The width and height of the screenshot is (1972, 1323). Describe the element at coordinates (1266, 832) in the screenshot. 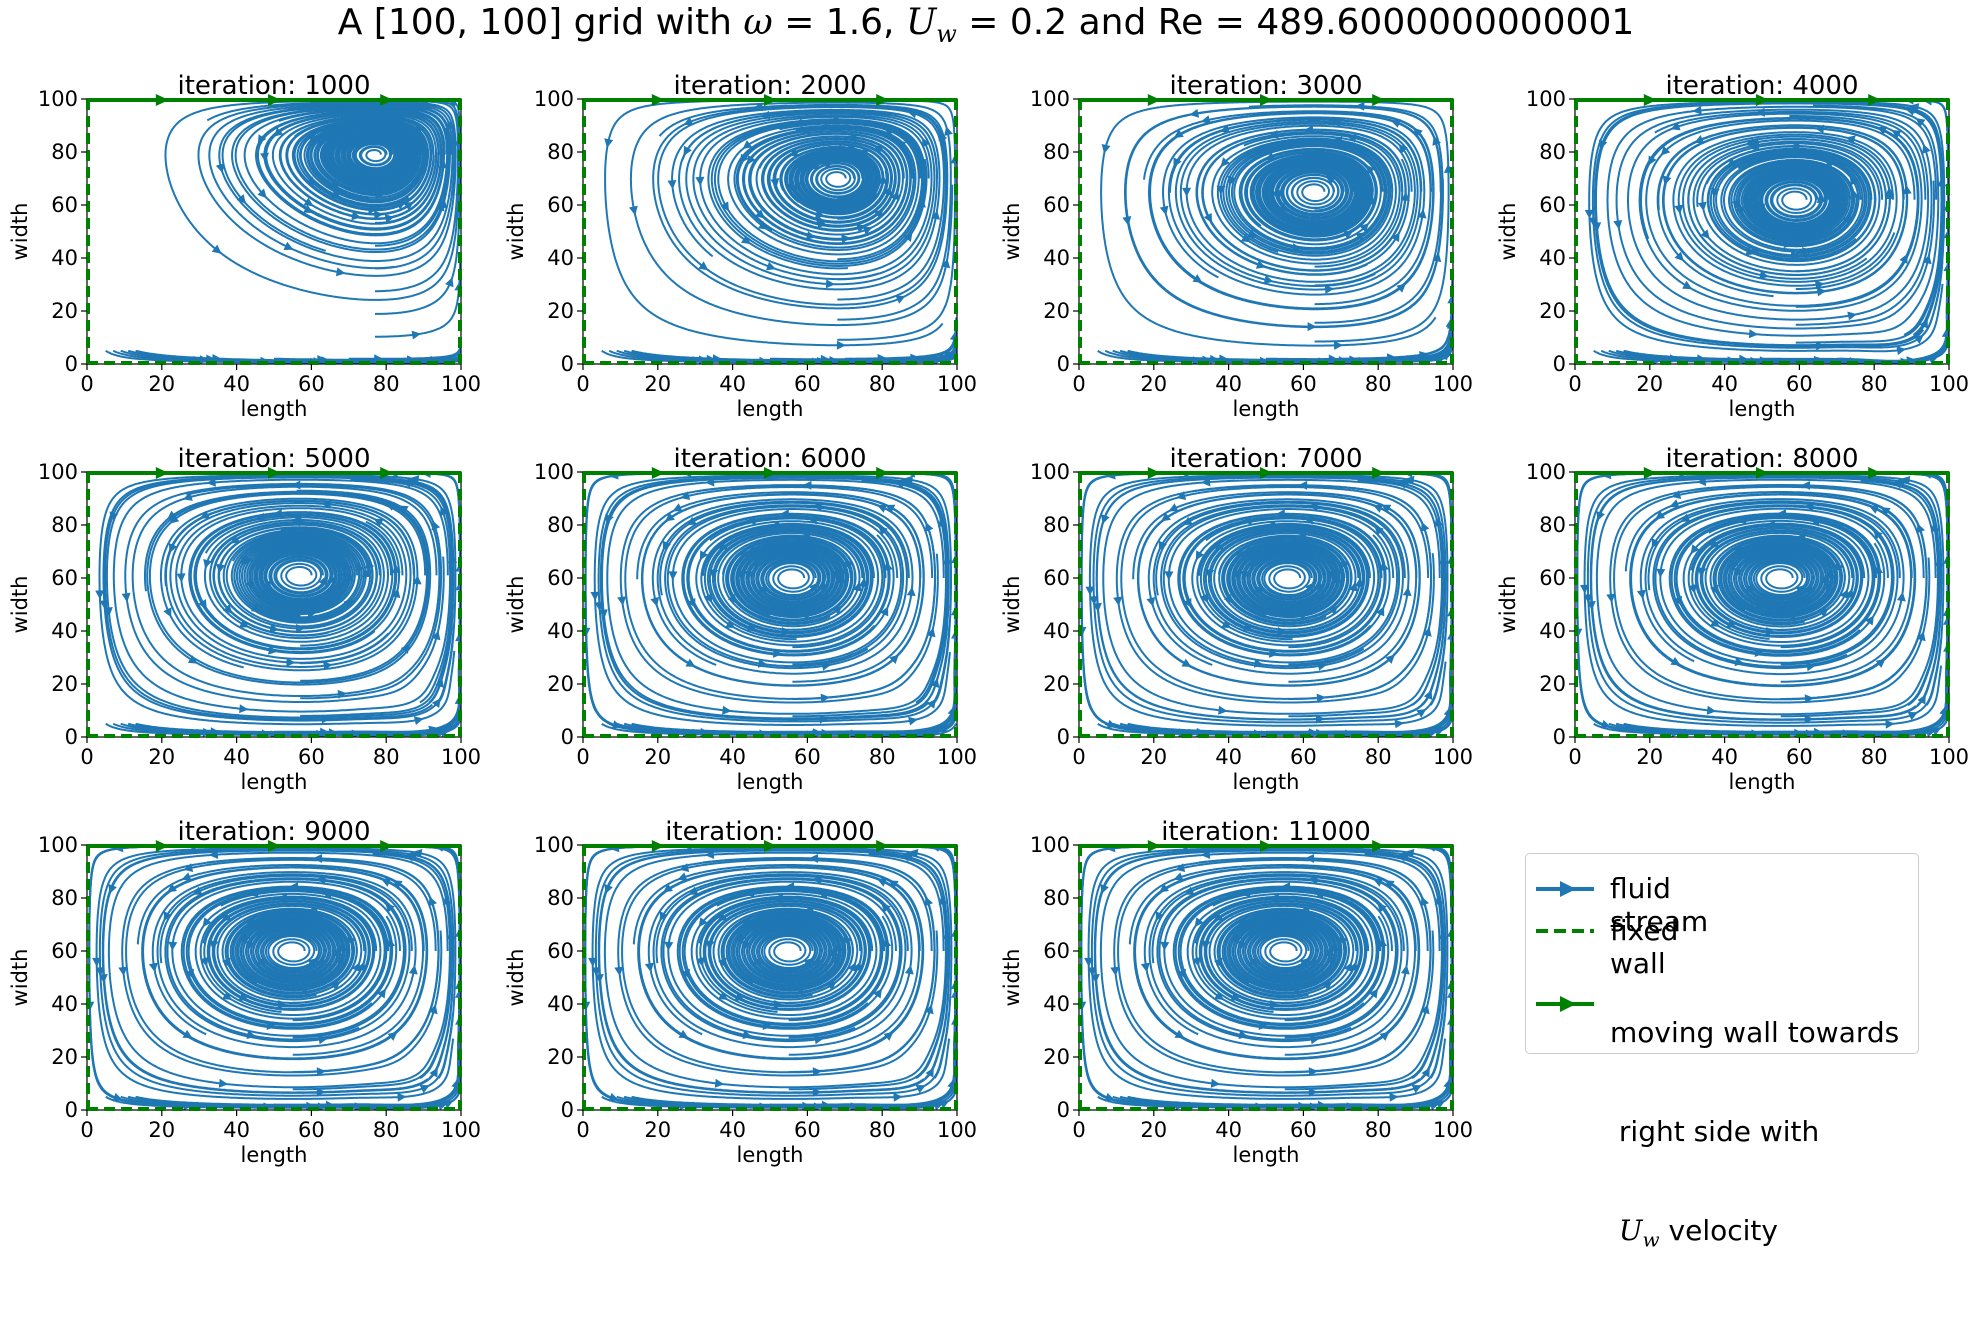

I see `panel-title: iteration: 11000` at that location.